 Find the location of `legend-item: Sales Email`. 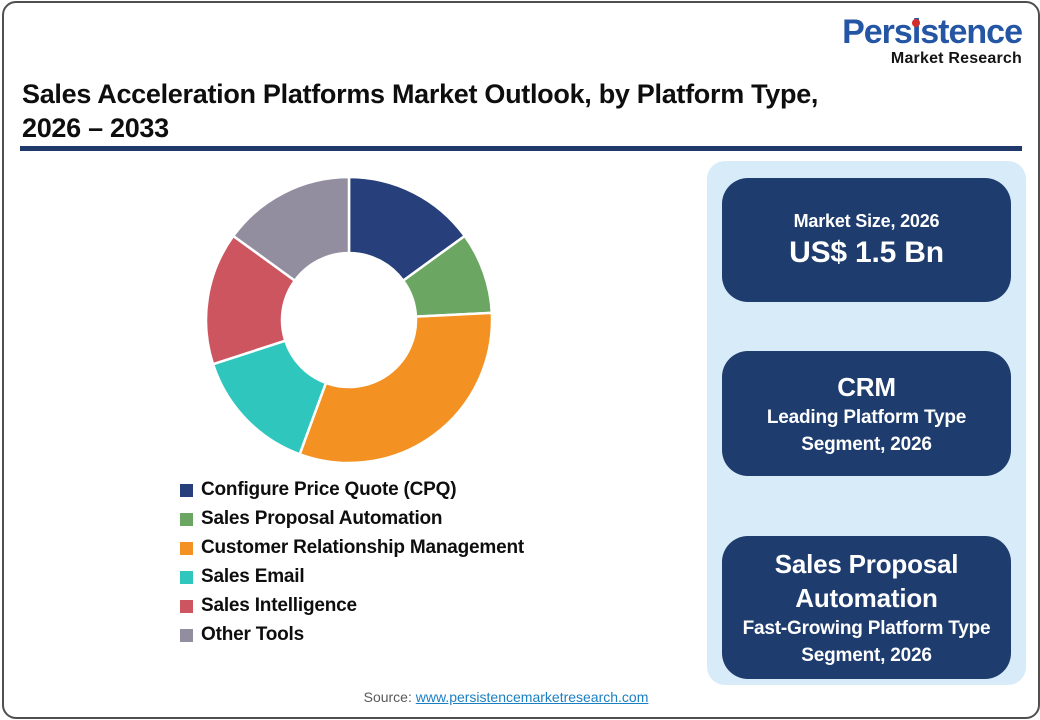

legend-item: Sales Email is located at coordinates (352, 576).